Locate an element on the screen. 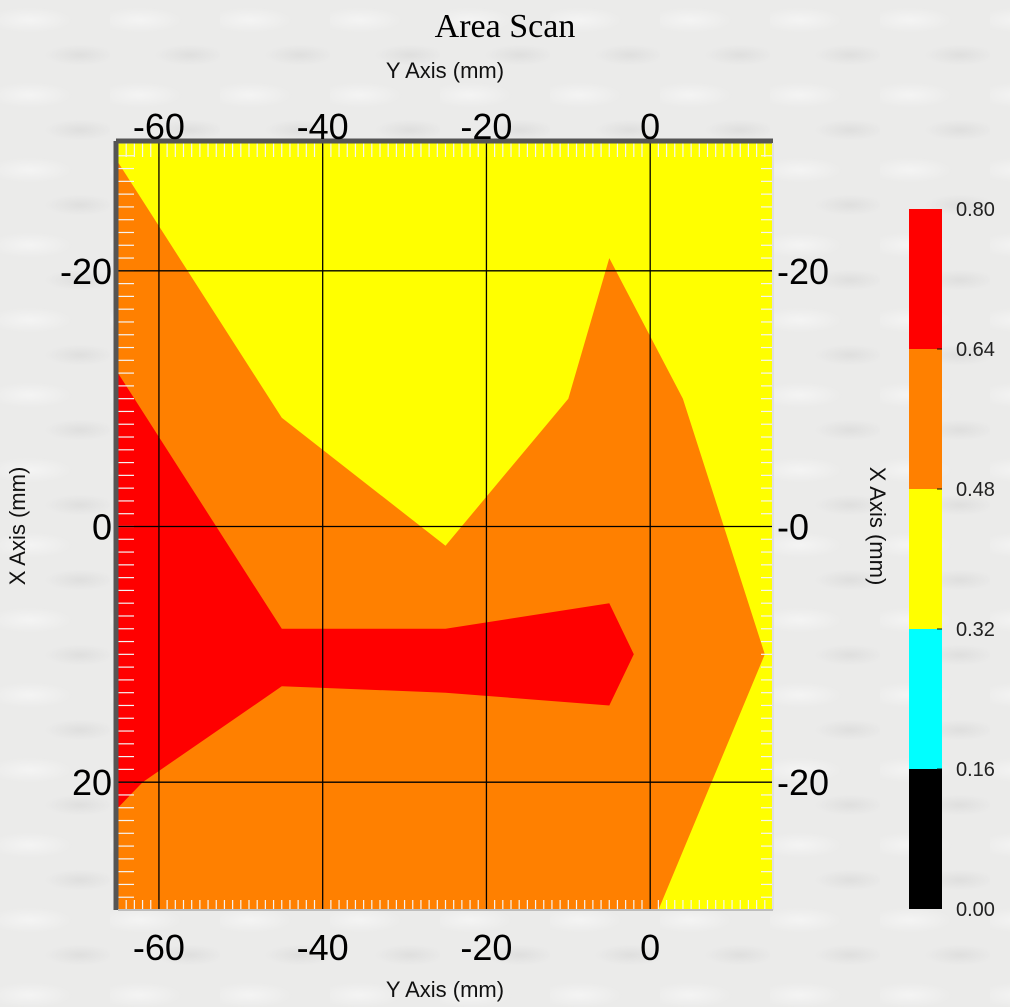  bottom-x-tick-label: 0 is located at coordinates (650, 947).